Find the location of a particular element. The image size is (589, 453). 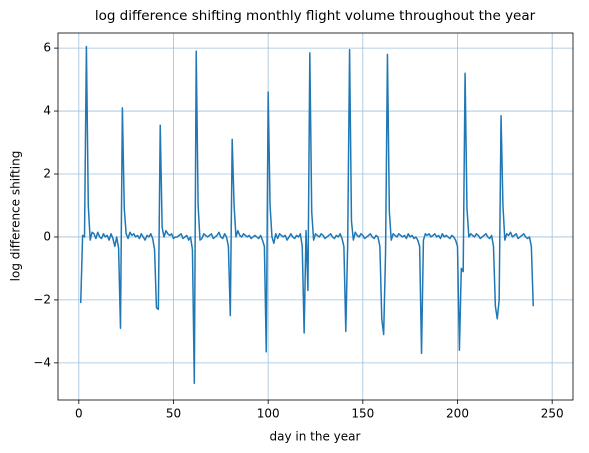

y-tick-label: 4 is located at coordinates (47, 111).